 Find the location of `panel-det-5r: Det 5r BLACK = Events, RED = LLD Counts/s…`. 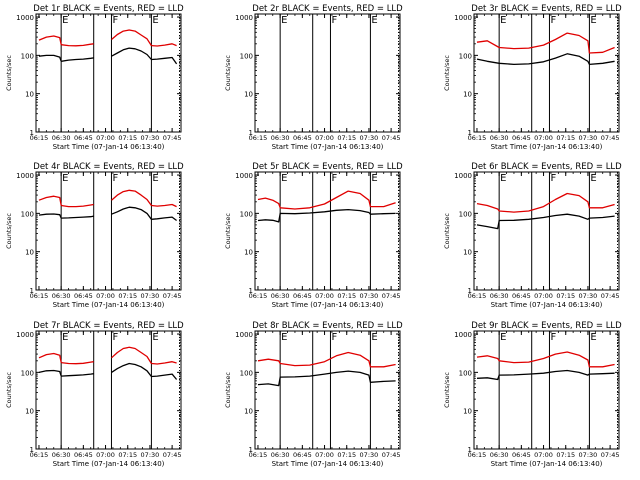

panel-det-5r: Det 5r BLACK = Events, RED = LLD Counts/s… is located at coordinates (313, 235).